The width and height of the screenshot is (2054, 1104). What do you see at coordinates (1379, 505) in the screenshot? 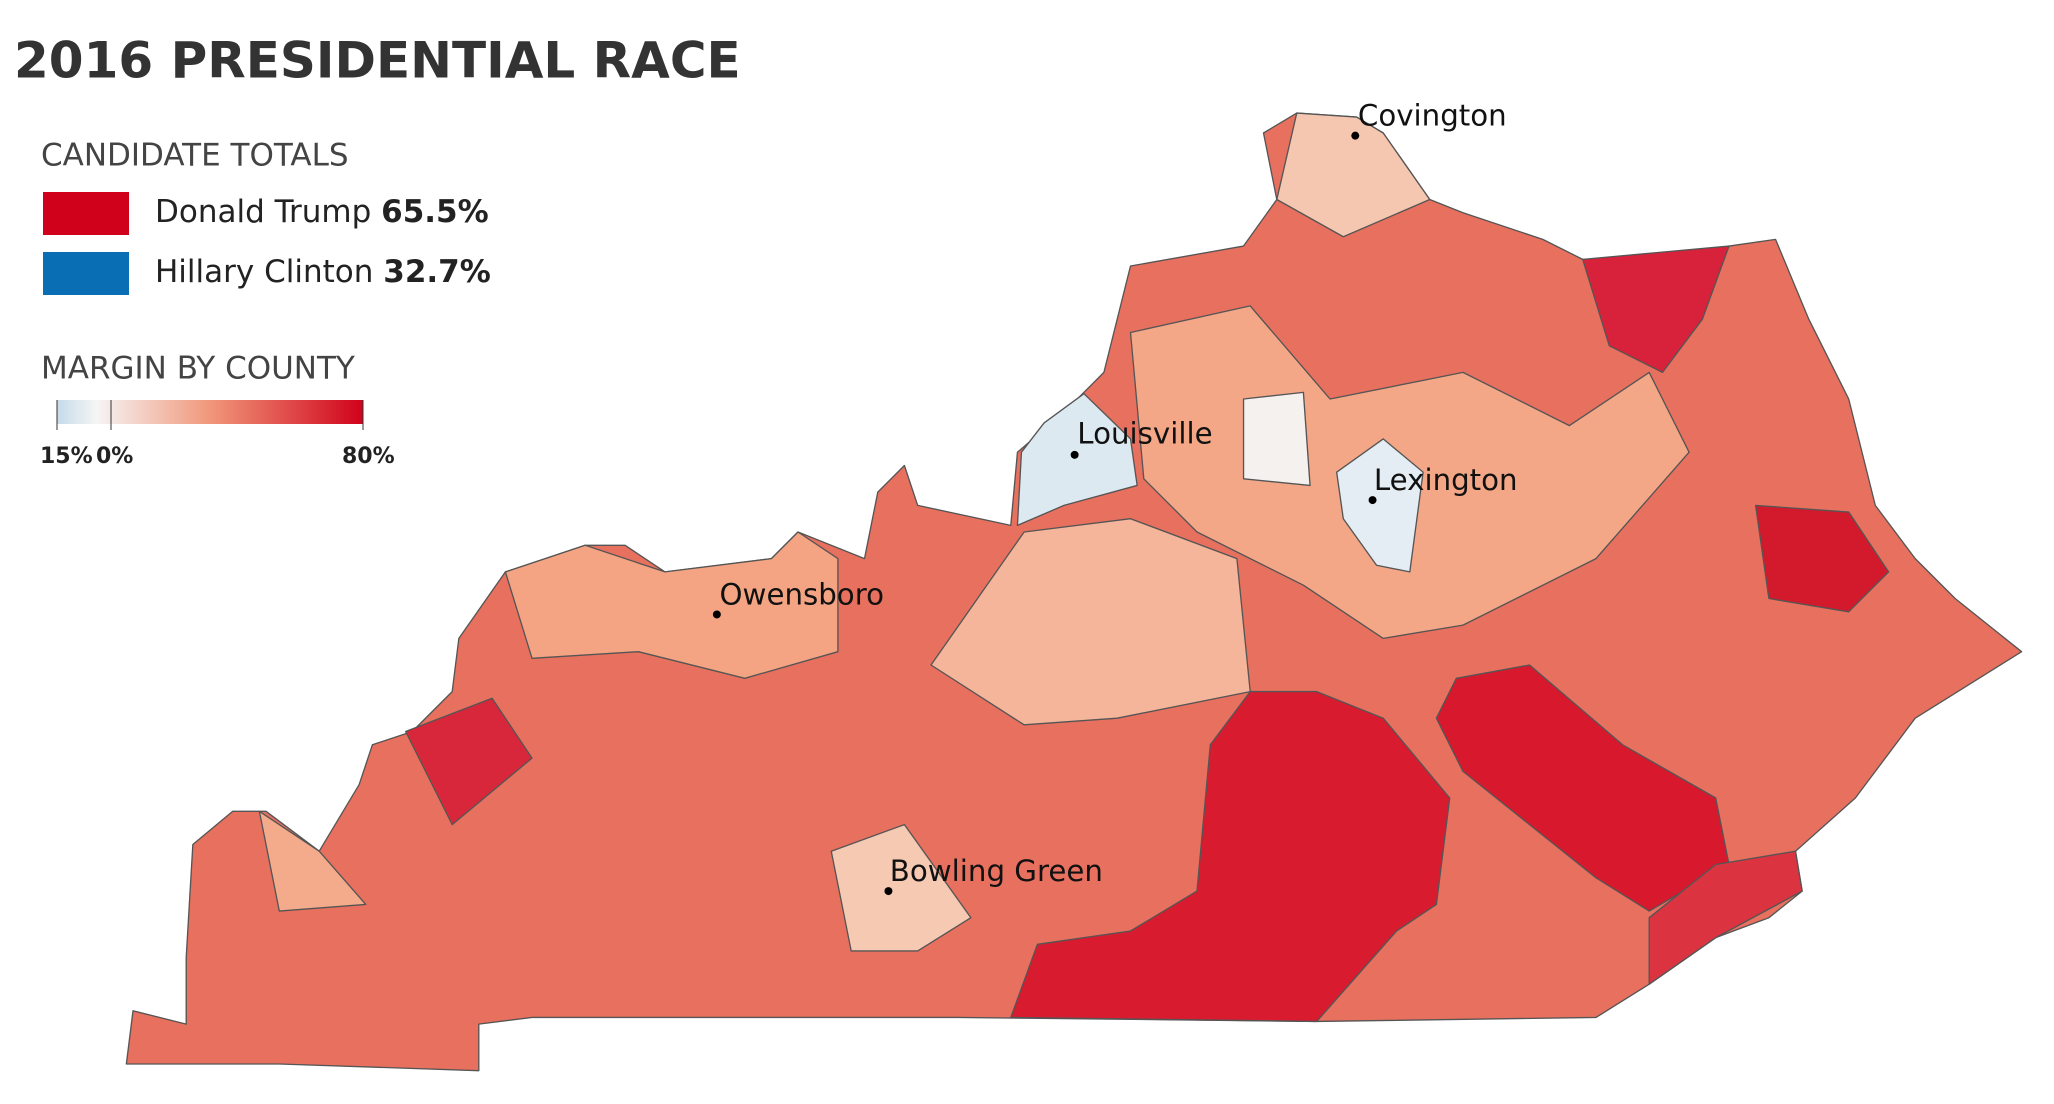
I see `lexington` at bounding box center [1379, 505].